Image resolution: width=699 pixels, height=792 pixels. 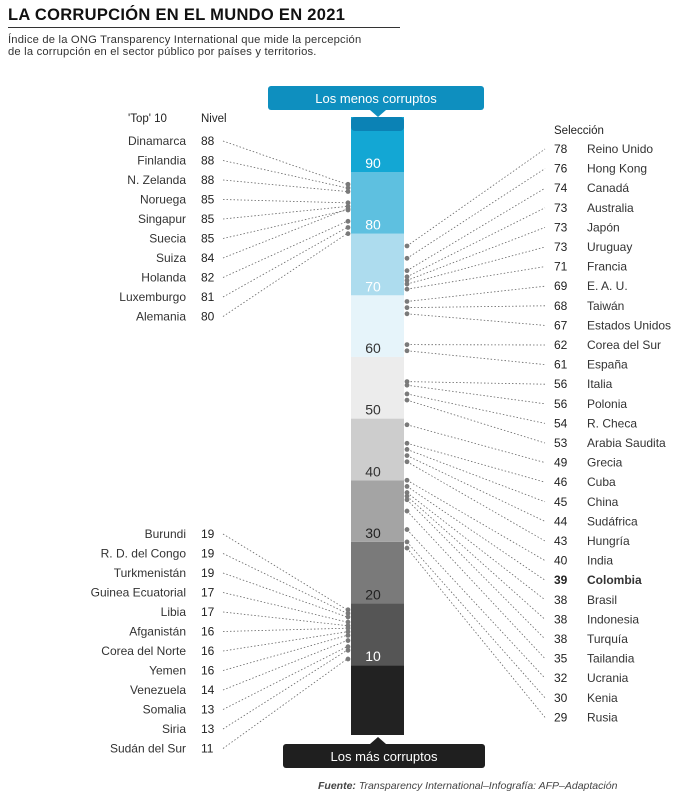 What do you see at coordinates (612, 521) in the screenshot?
I see `selection-country-label: Sudáfrica` at bounding box center [612, 521].